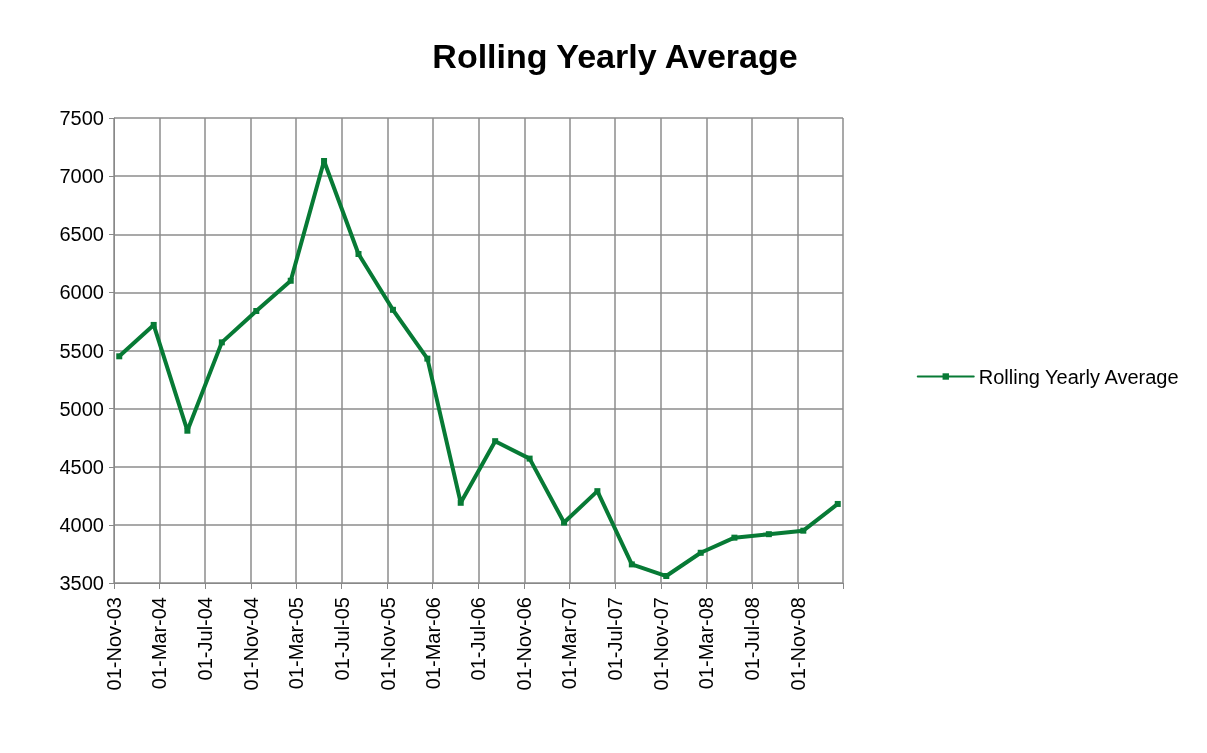 The height and width of the screenshot is (753, 1207). I want to click on y-tick-label: 7500, so click(81, 118).